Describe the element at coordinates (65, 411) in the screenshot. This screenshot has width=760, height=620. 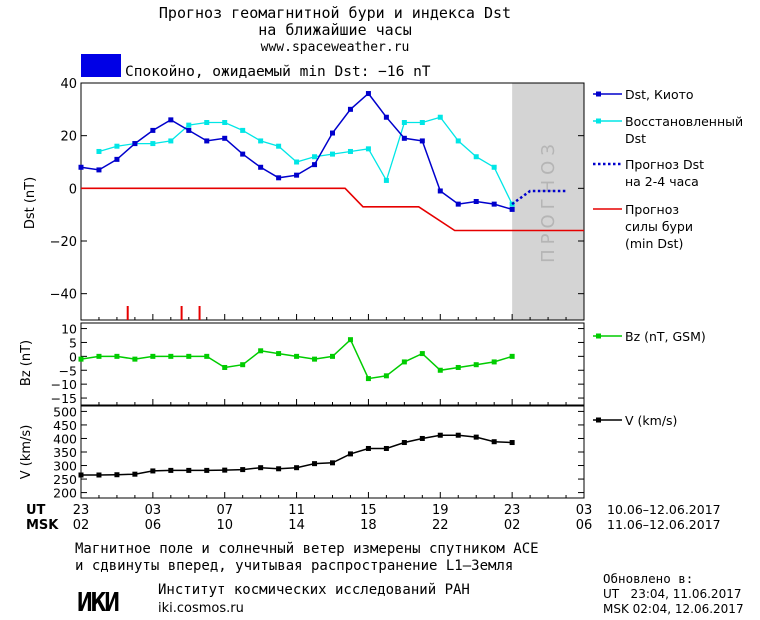
I see `y-tick-label: 500` at that location.